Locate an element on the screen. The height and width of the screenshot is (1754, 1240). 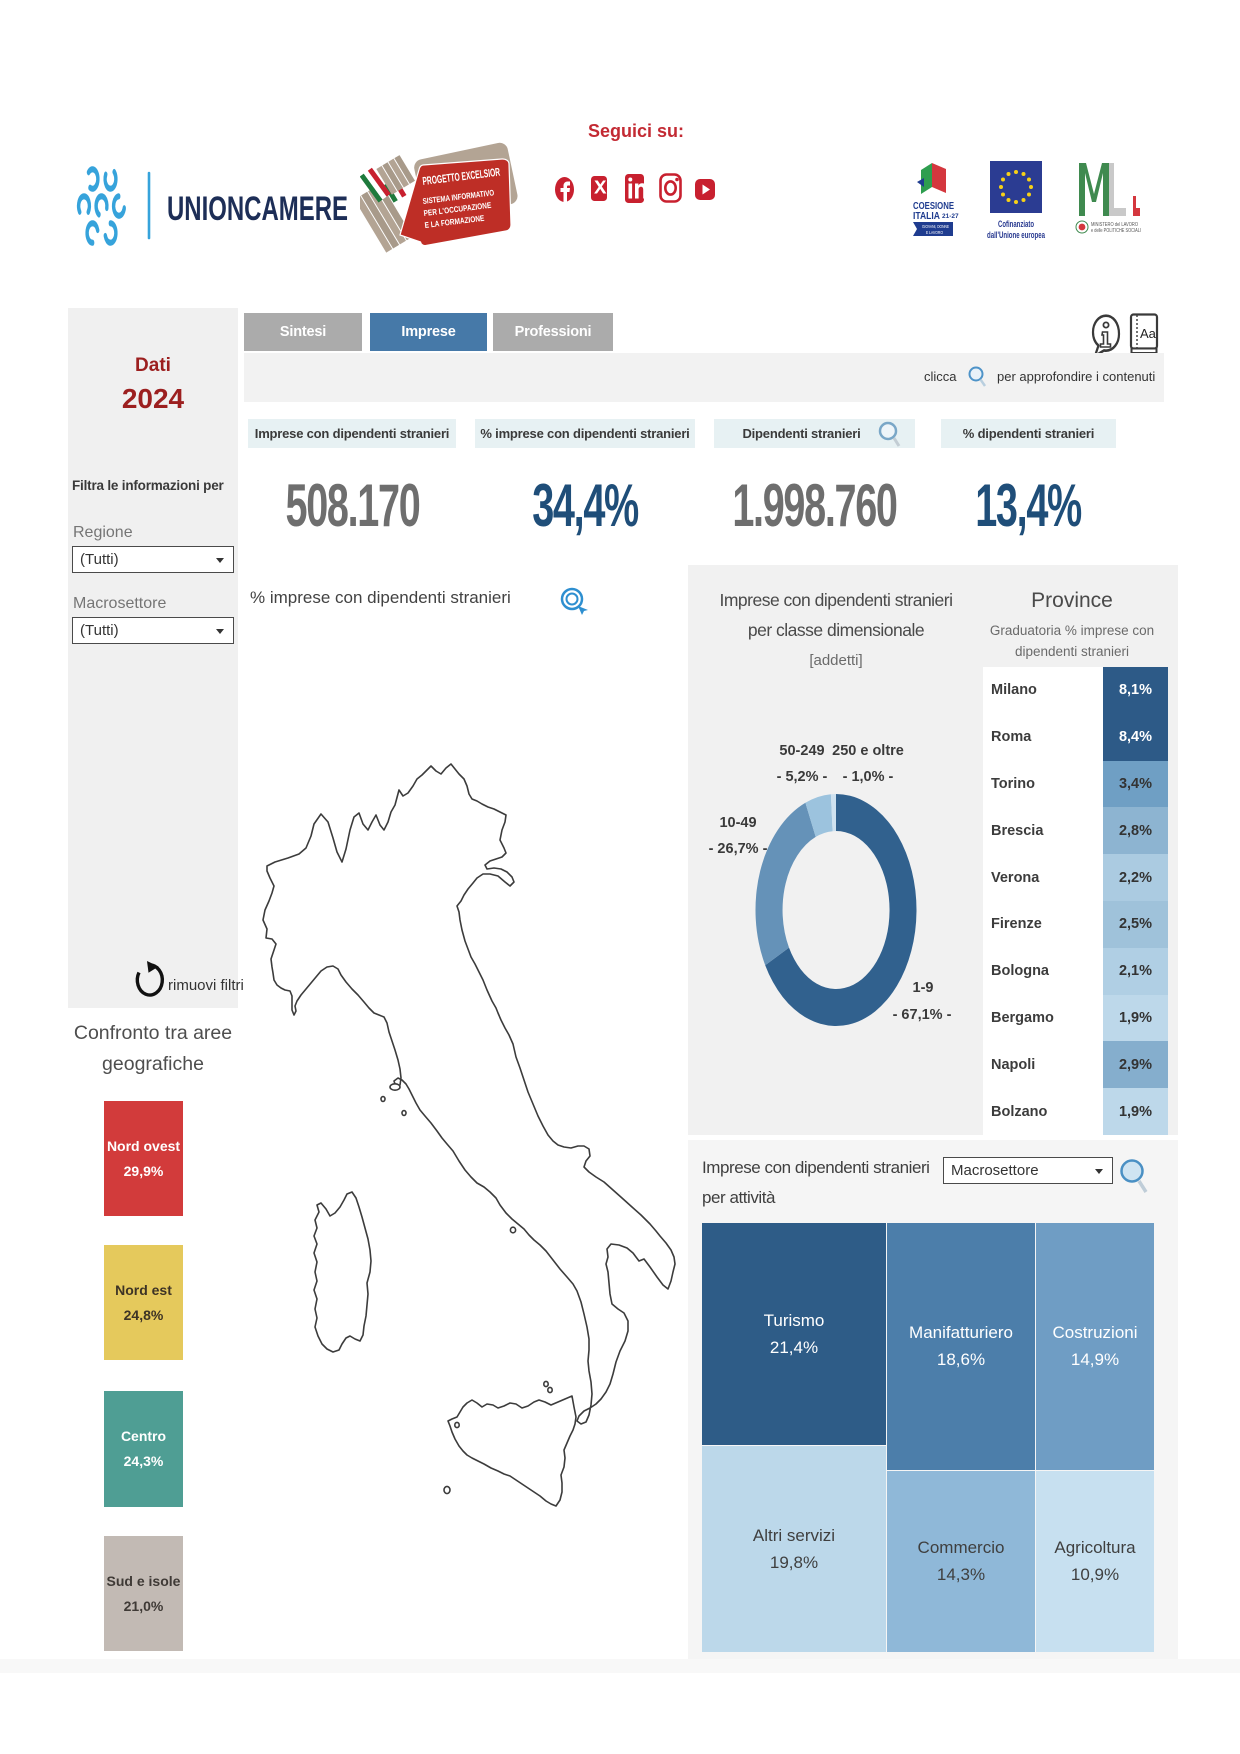
svg-text: E LAVORO is located at coordinates (934, 232).